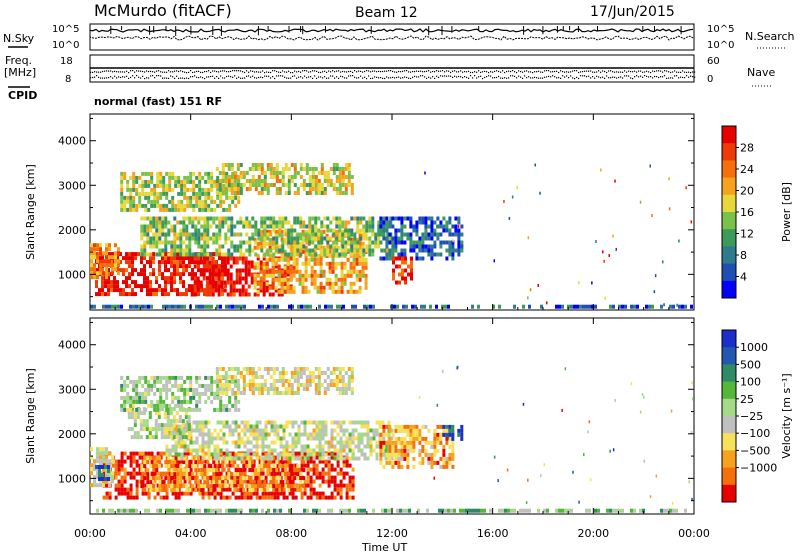  What do you see at coordinates (720, 29) in the screenshot?
I see `nsearch-tick-top: 10^5` at bounding box center [720, 29].